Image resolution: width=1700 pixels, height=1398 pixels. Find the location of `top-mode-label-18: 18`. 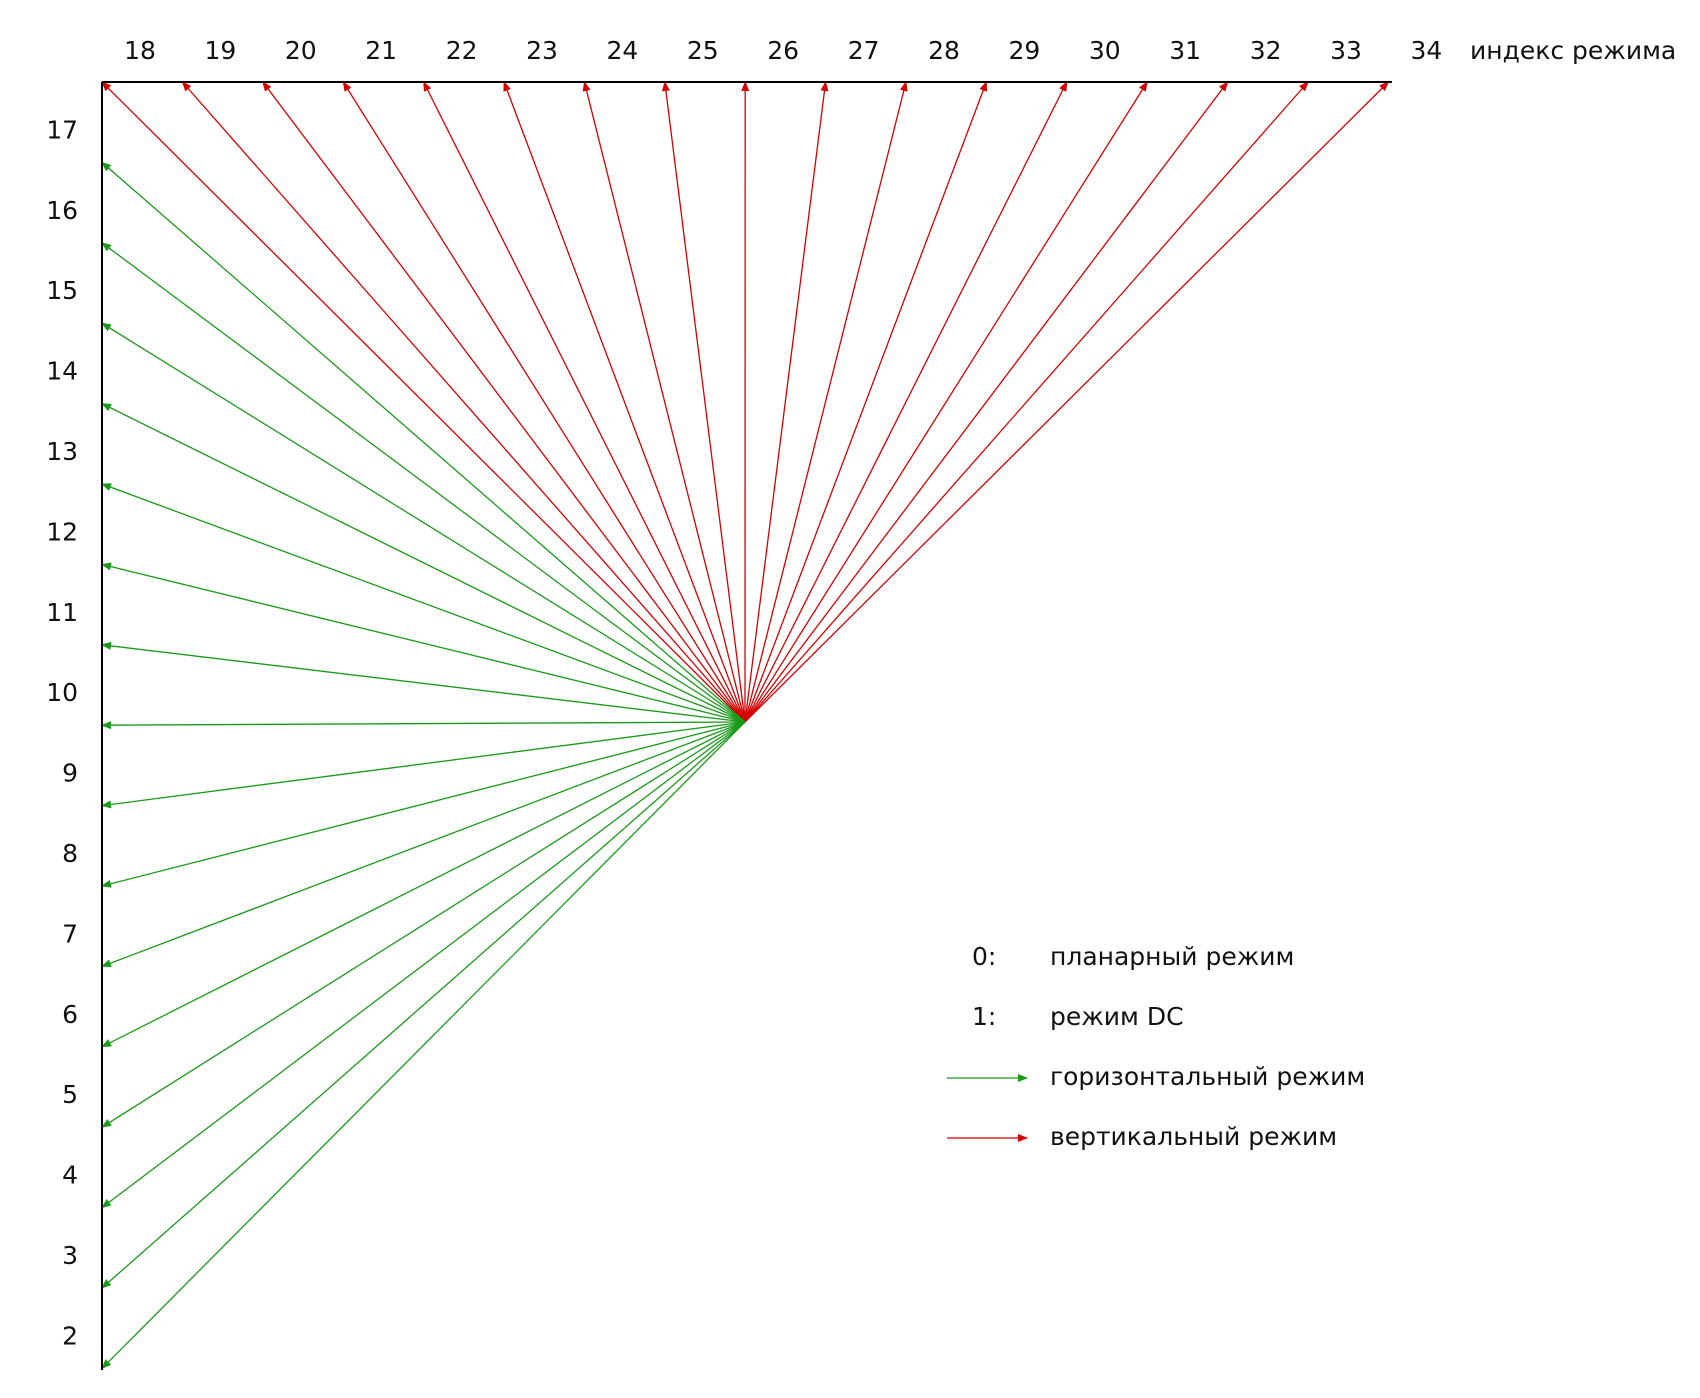

top-mode-label-18: 18 is located at coordinates (140, 50).